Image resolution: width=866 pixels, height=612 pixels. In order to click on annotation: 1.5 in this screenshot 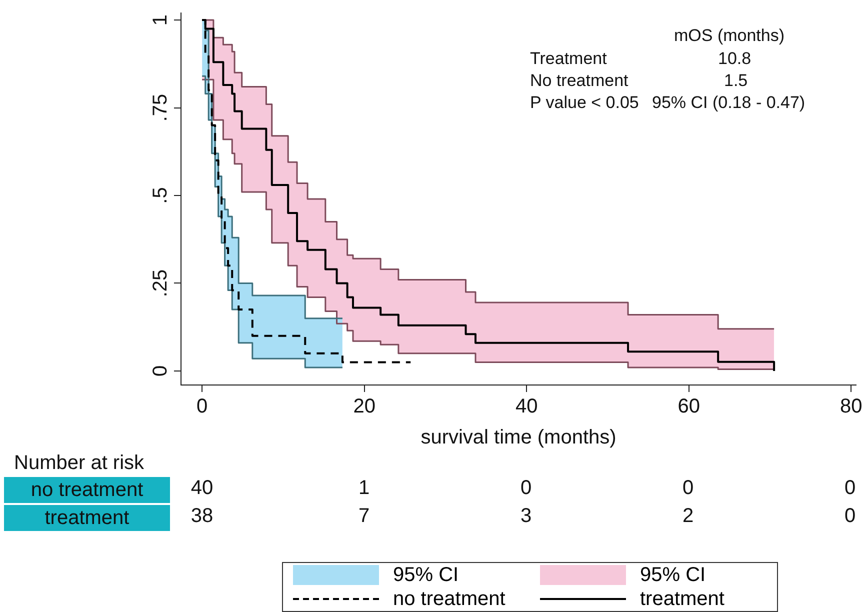, I will do `click(736, 81)`.